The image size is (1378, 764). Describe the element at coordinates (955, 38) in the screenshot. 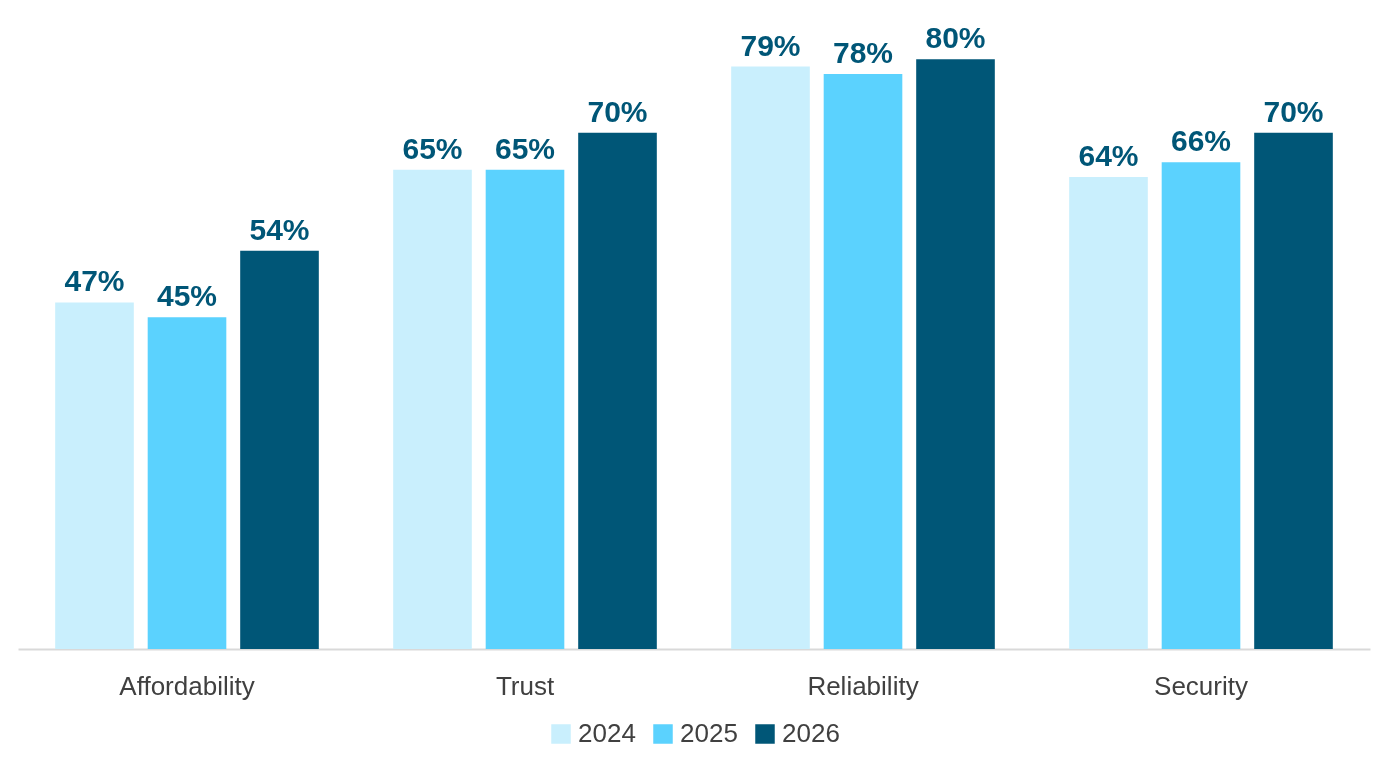

I see `data-label: 80%` at that location.